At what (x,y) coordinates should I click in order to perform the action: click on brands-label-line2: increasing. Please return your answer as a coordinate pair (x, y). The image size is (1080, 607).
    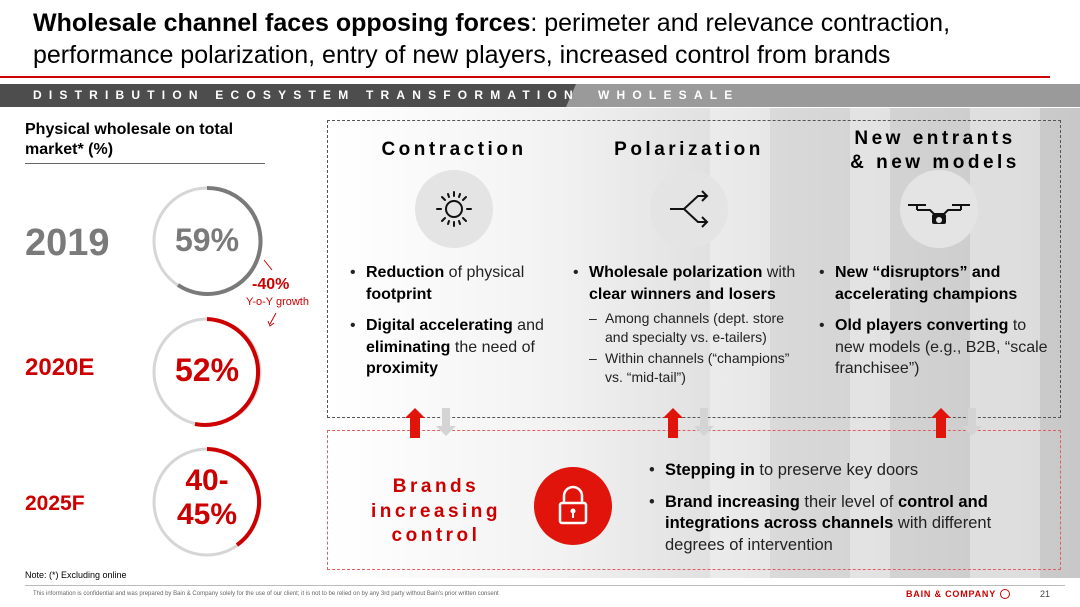
    Looking at the image, I should click on (436, 511).